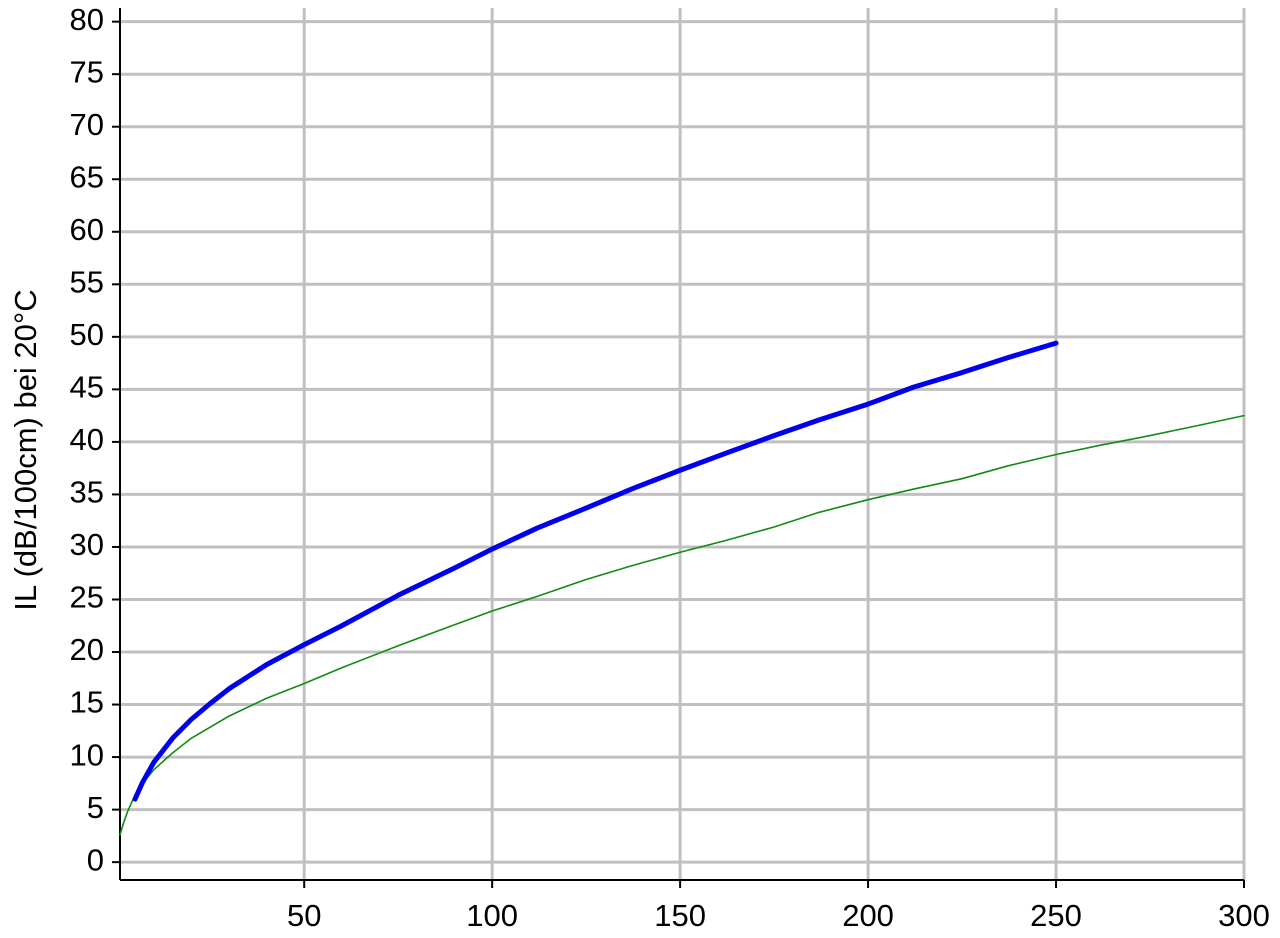 This screenshot has height=938, width=1280. Describe the element at coordinates (87, 597) in the screenshot. I see `y-tick-label: 25` at that location.